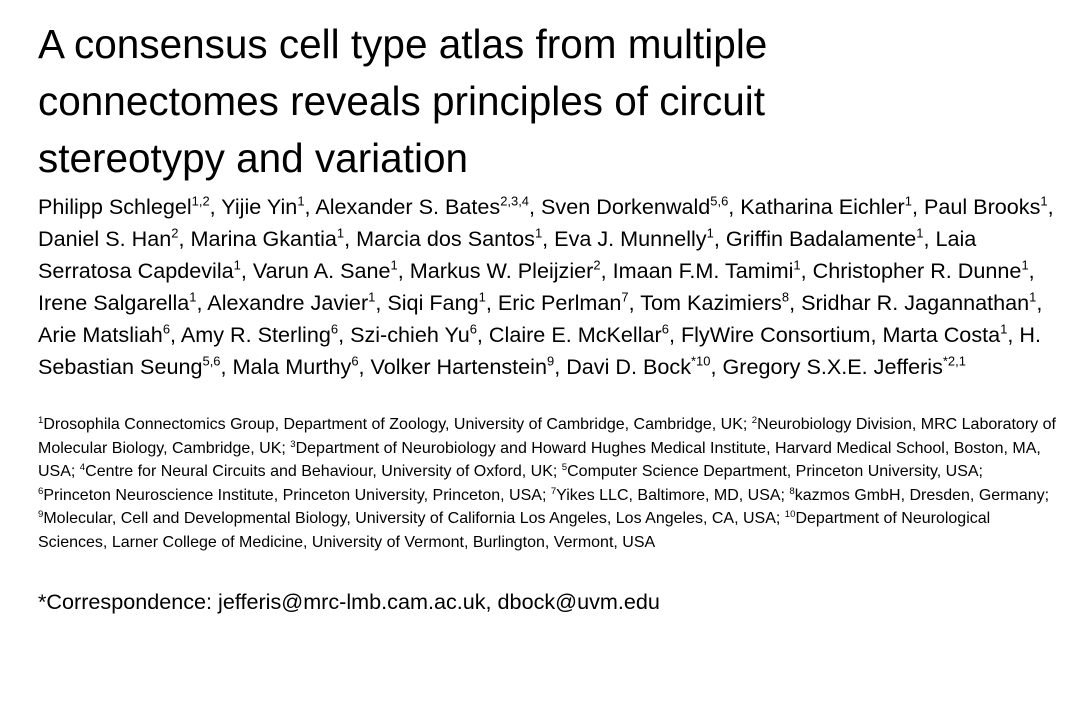 The width and height of the screenshot is (1080, 707). I want to click on author: Eric Perlman7, so click(563, 302).